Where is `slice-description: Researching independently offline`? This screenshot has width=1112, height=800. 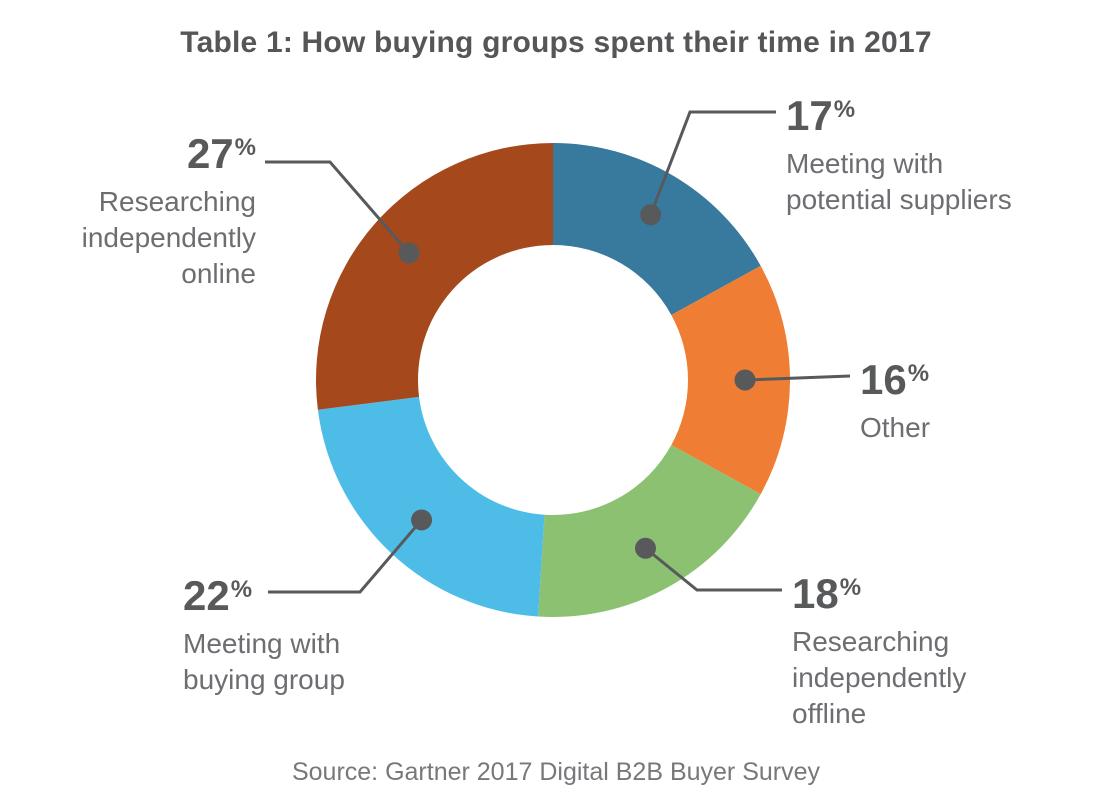
slice-description: Researching independently offline is located at coordinates (879, 677).